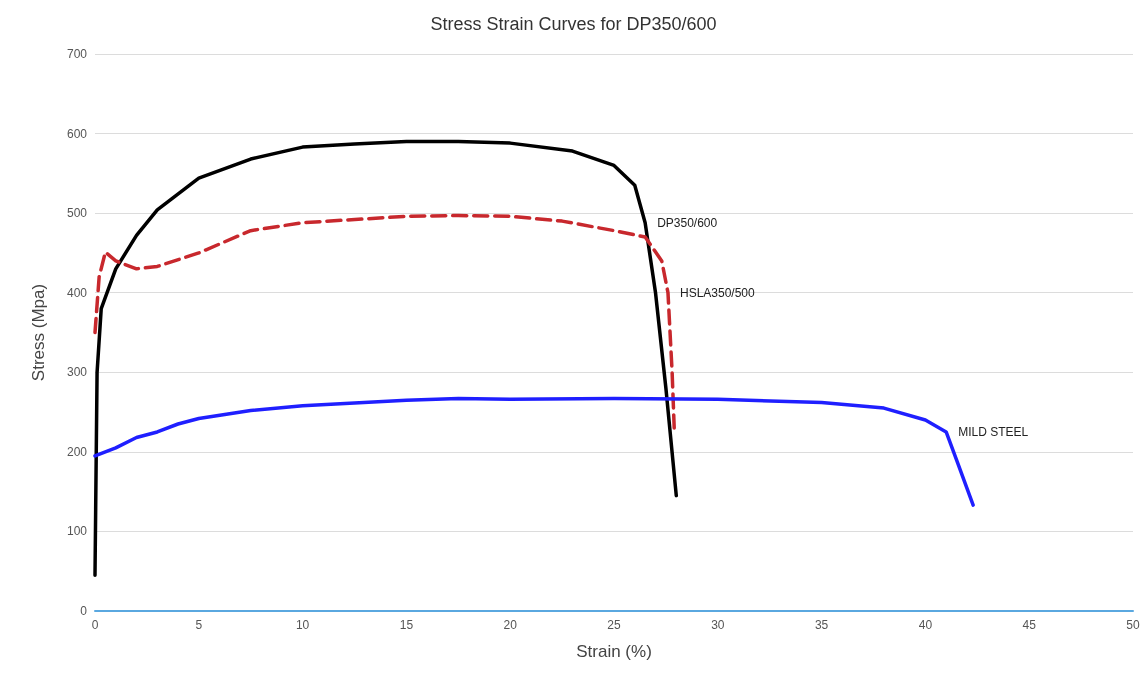  Describe the element at coordinates (821, 625) in the screenshot. I see `x-tick-label: 35` at that location.